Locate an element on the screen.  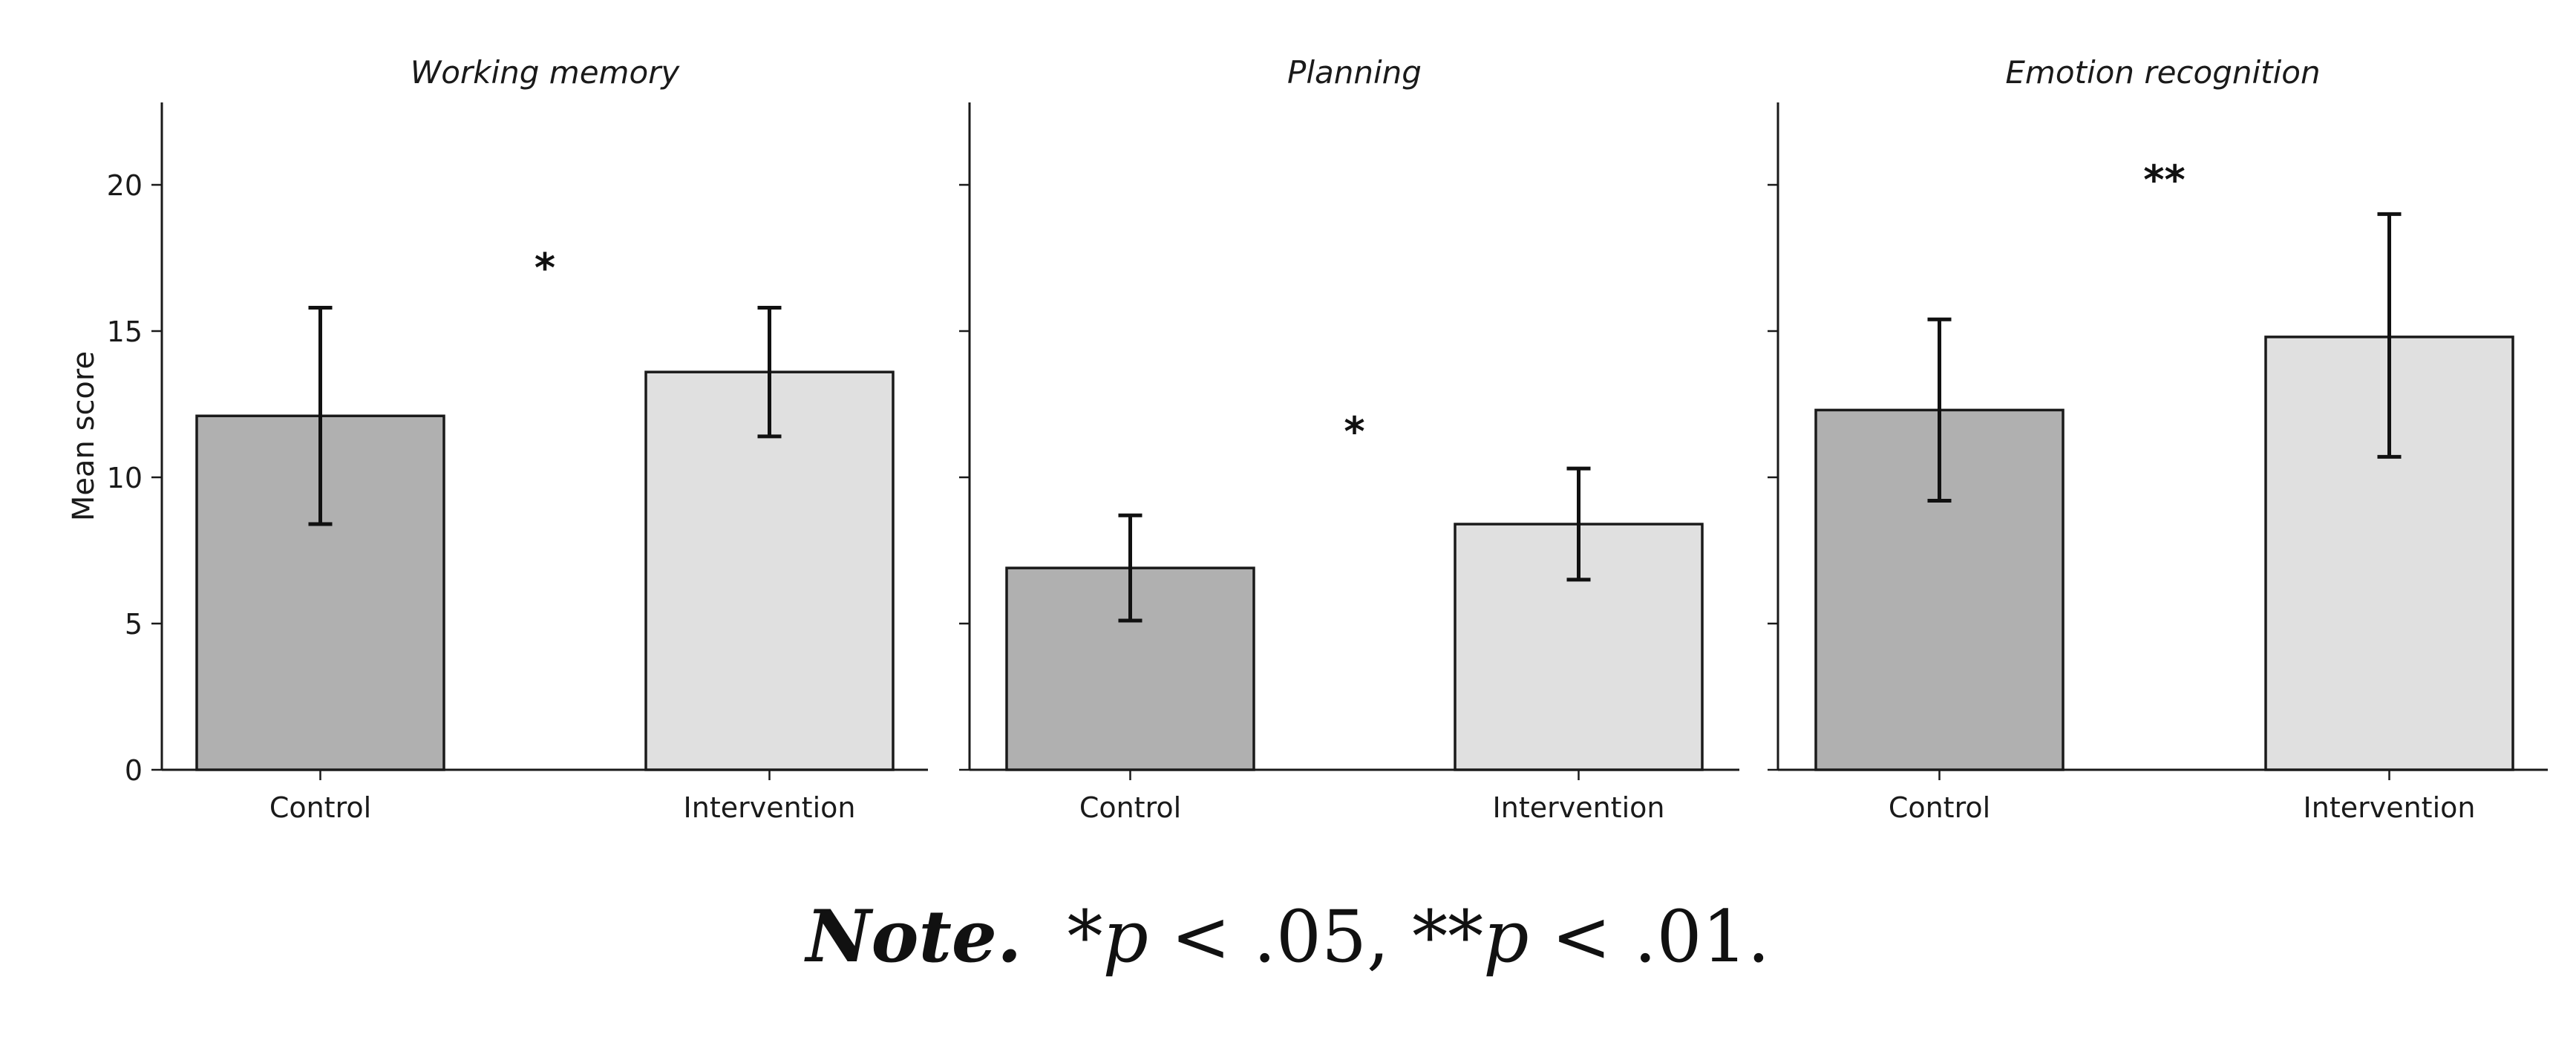
x-tick-label-emotion-recognition-intervention: Intervention is located at coordinates (2390, 807).